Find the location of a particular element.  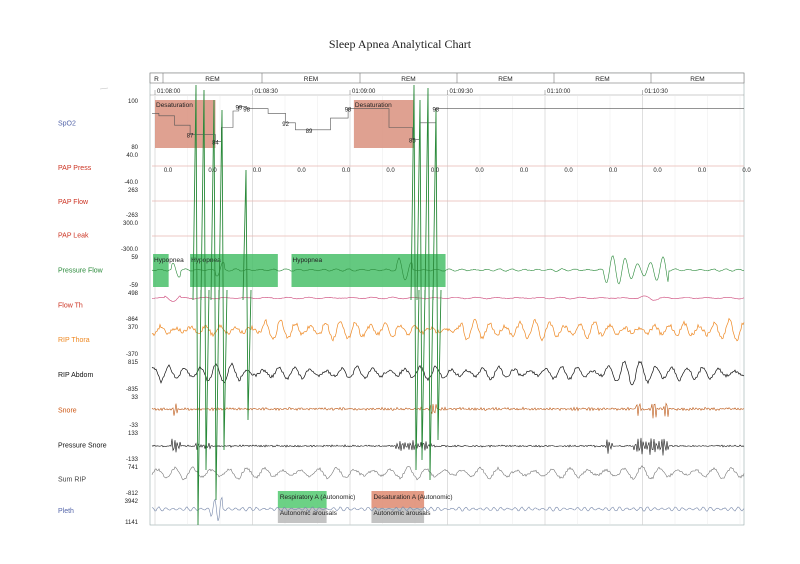

stage-bar is located at coordinates (447, 78).